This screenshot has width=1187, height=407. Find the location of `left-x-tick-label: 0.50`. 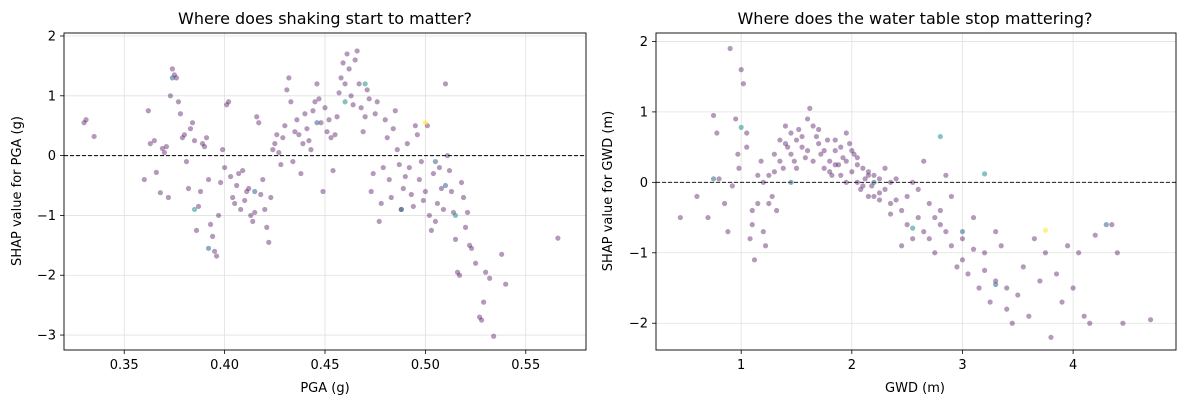

left-x-tick-label: 0.50 is located at coordinates (425, 365).